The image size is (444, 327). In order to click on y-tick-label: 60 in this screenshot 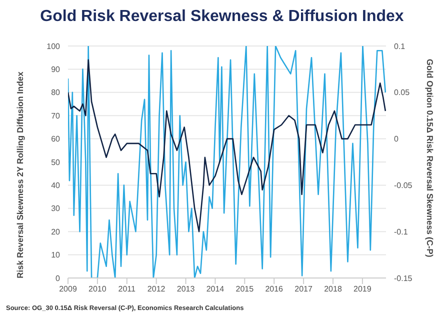, I will do `click(56, 139)`.